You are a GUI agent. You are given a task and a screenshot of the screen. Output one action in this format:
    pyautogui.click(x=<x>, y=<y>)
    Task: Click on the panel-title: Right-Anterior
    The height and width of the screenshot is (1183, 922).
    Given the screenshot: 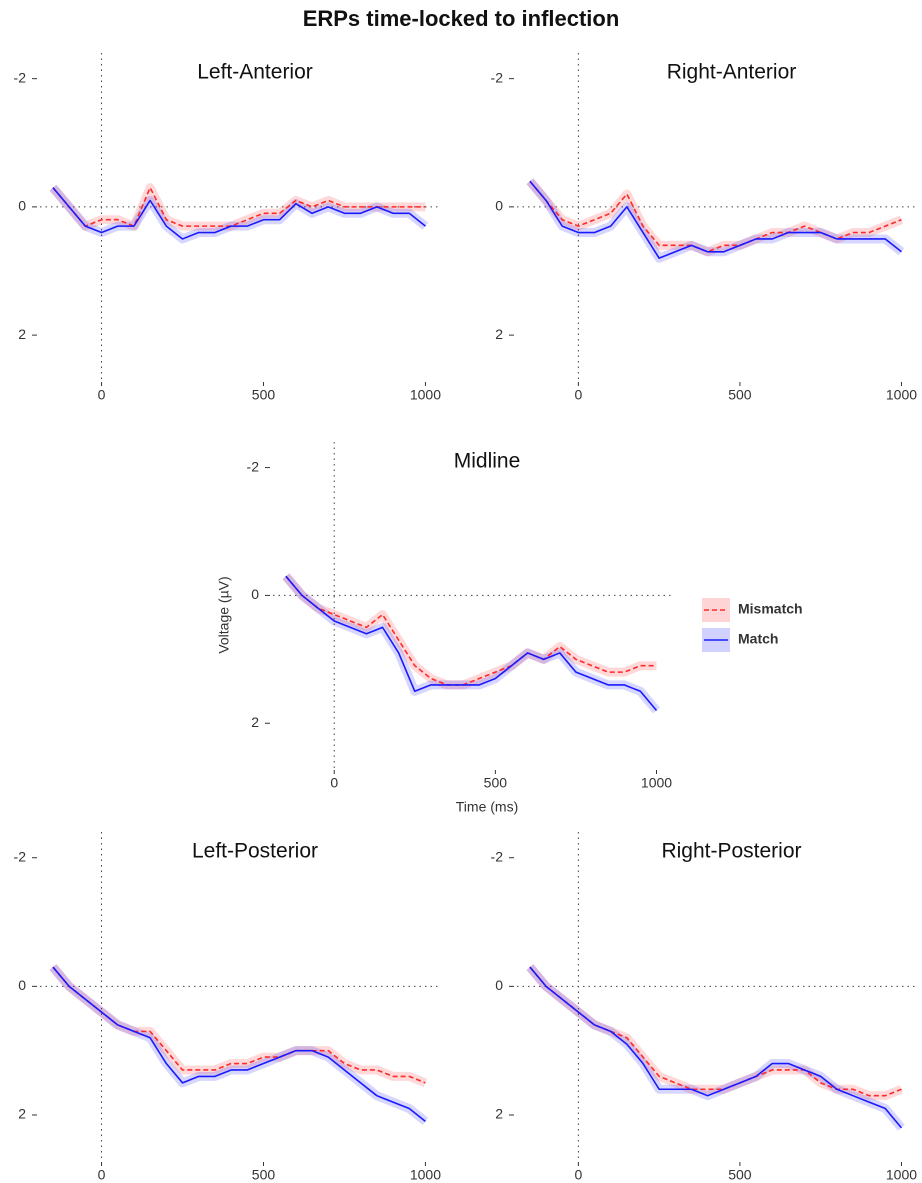 What is the action you would take?
    pyautogui.click(x=732, y=72)
    